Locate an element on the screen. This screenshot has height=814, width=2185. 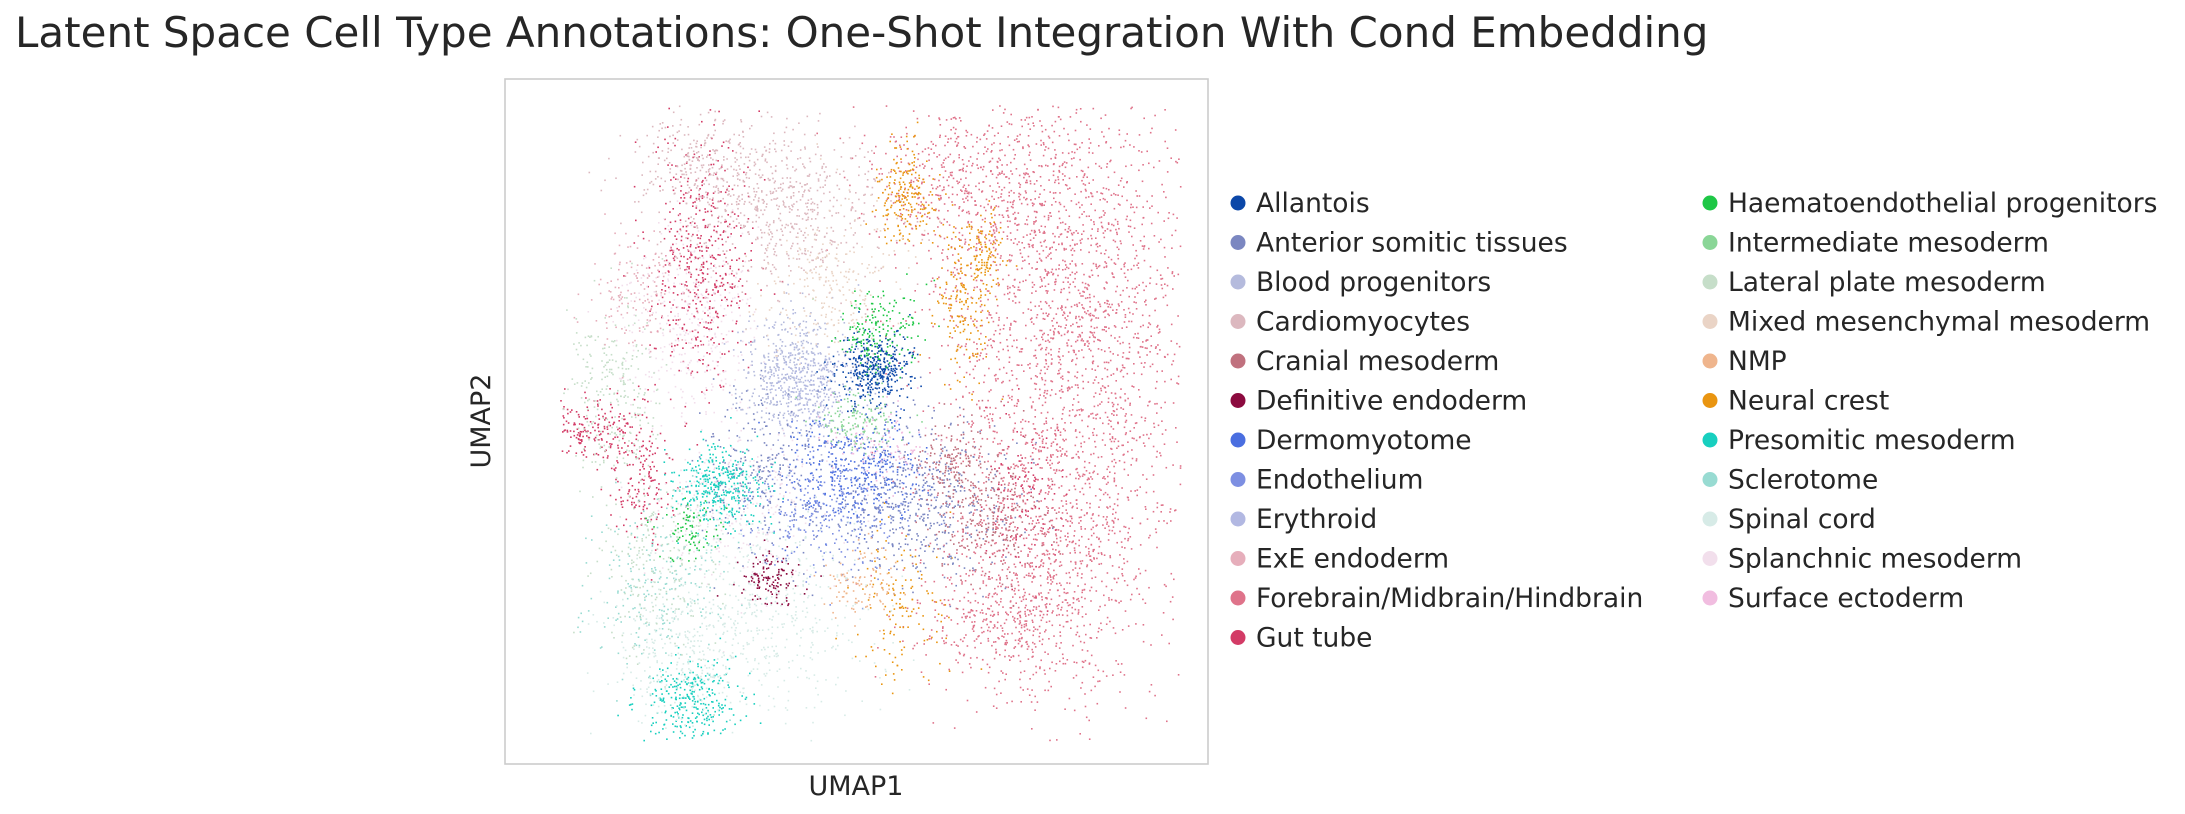
legend-label: NMP is located at coordinates (1757, 361).